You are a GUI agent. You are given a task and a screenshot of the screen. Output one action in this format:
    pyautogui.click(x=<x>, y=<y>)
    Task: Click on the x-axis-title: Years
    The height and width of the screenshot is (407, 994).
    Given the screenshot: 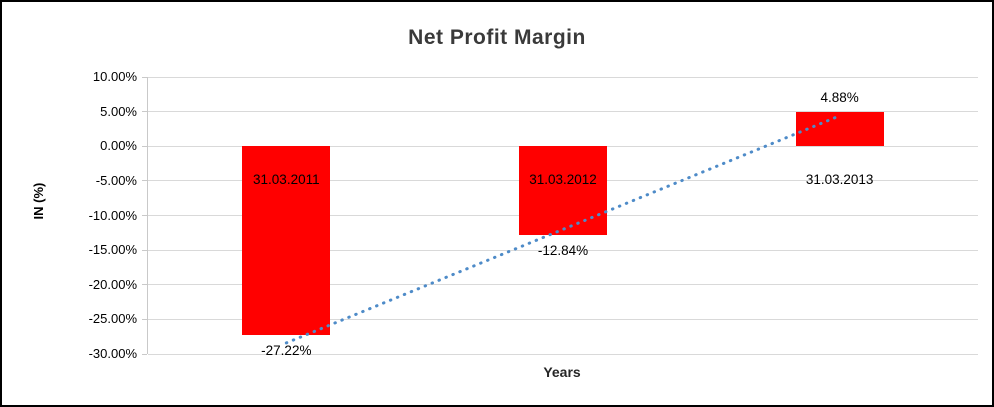 What is the action you would take?
    pyautogui.click(x=562, y=372)
    